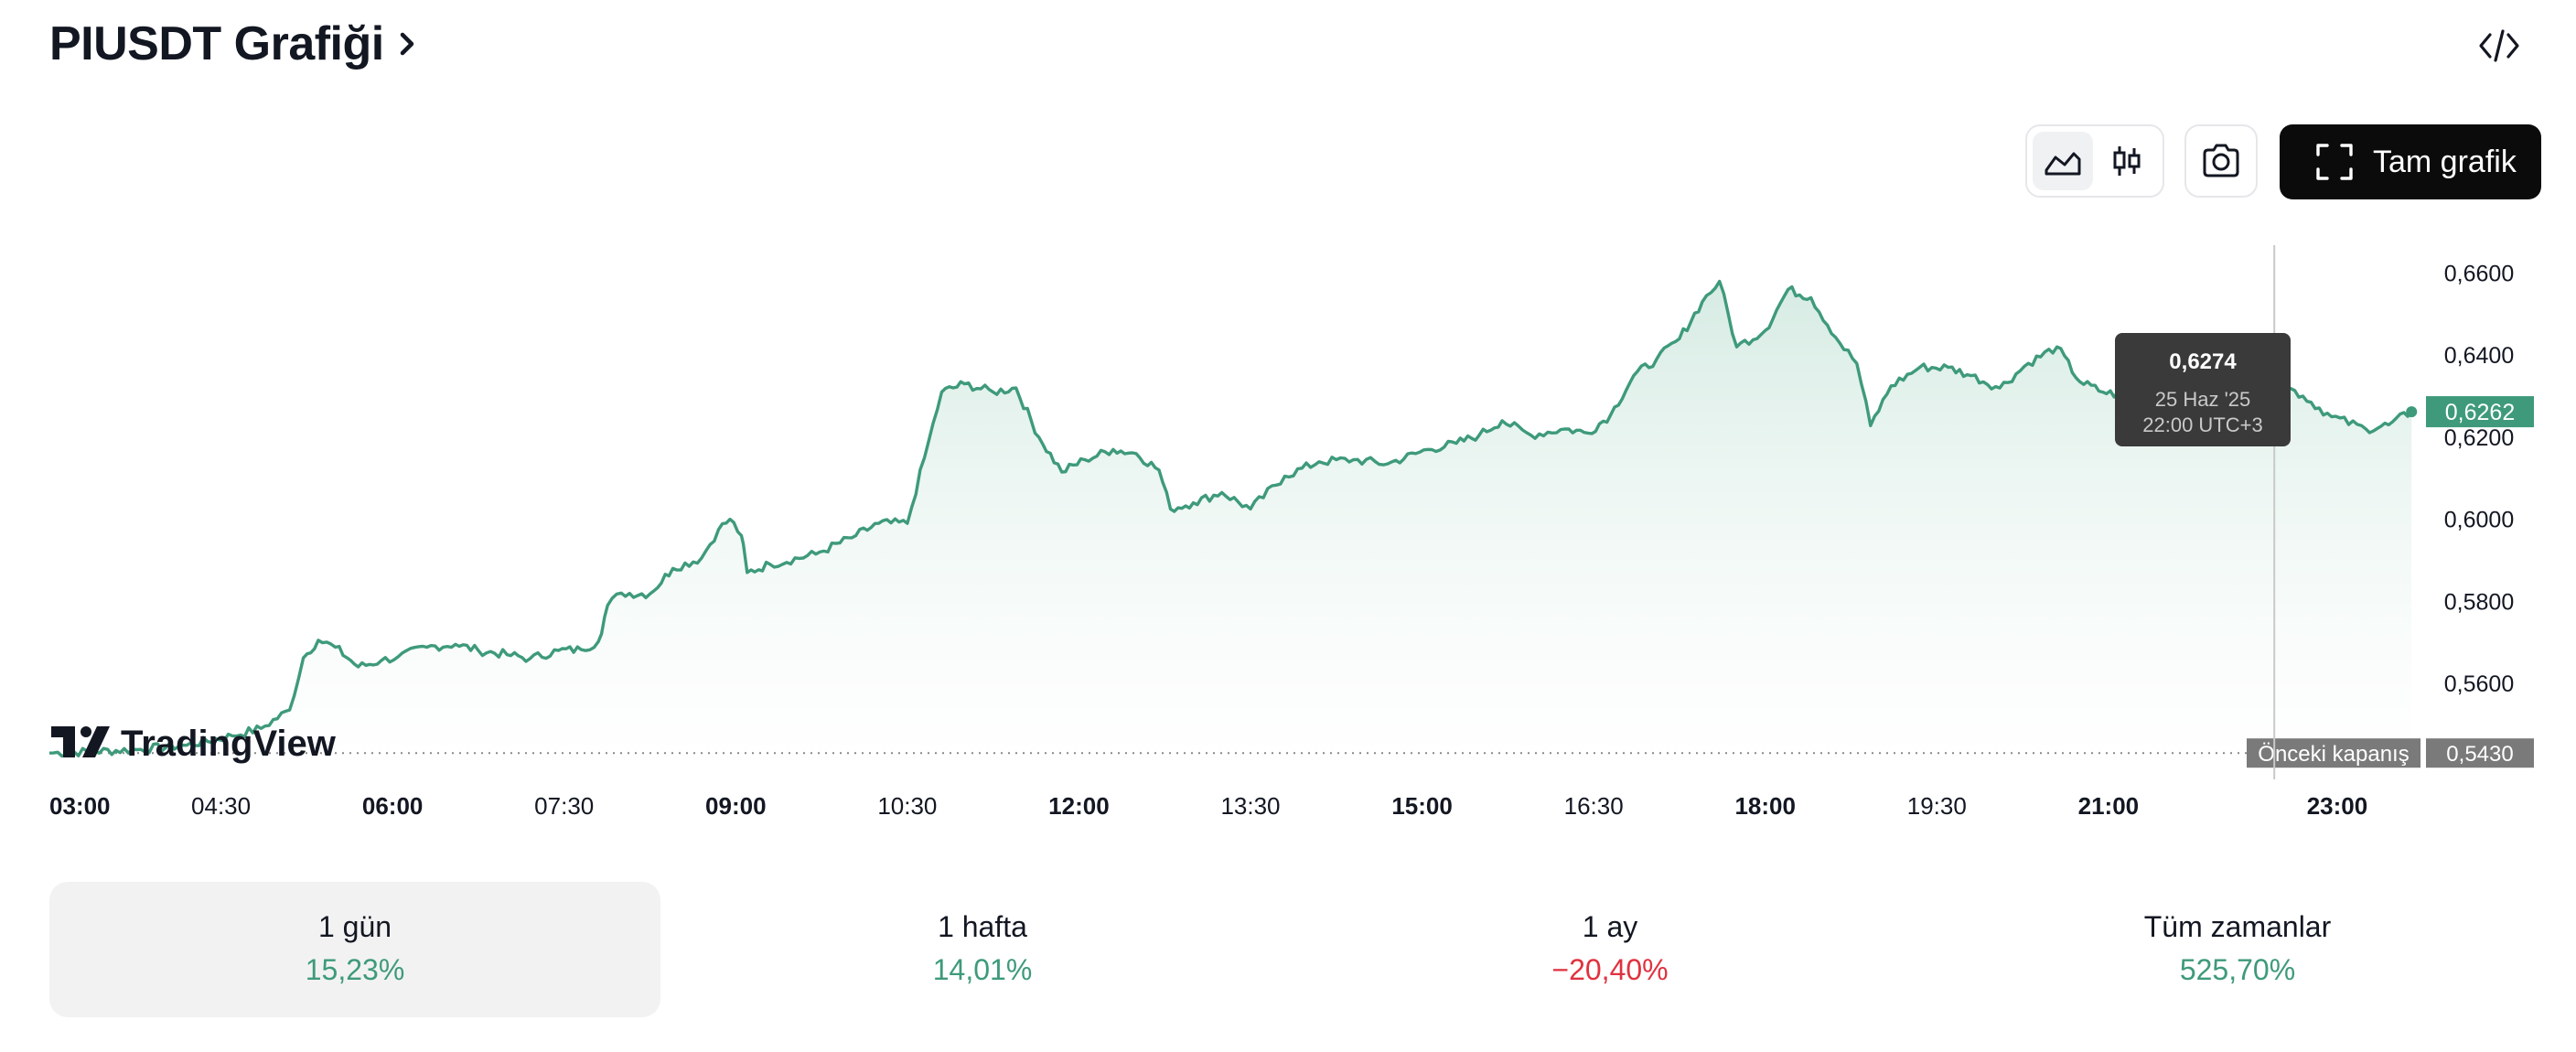 The width and height of the screenshot is (2576, 1052). I want to click on tab-1-week: 1 hafta 14,01%, so click(982, 949).